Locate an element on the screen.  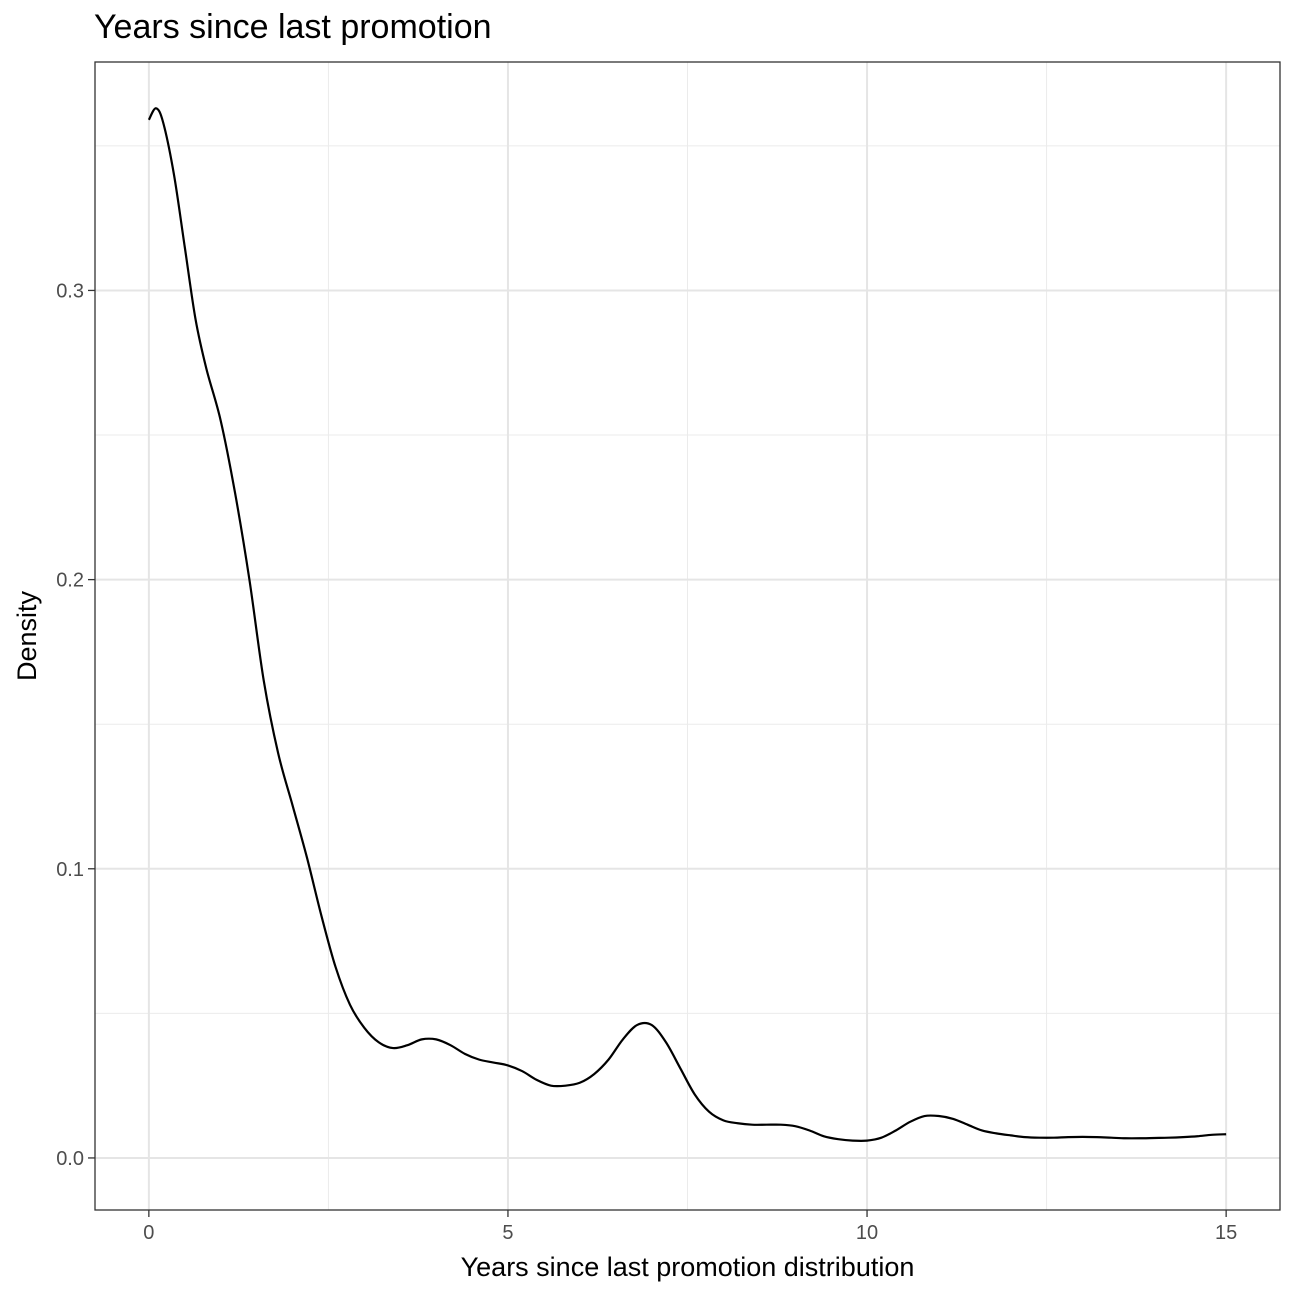
y-tick-label: 0.2 is located at coordinates (70, 581).